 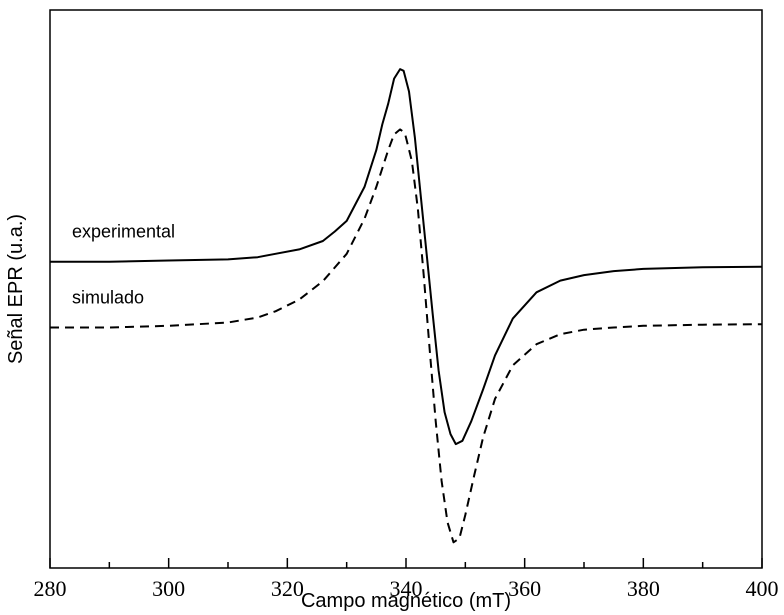 I want to click on x-axis-tick-labels: 280 300 320 340 360 380 400, so click(x=406, y=588).